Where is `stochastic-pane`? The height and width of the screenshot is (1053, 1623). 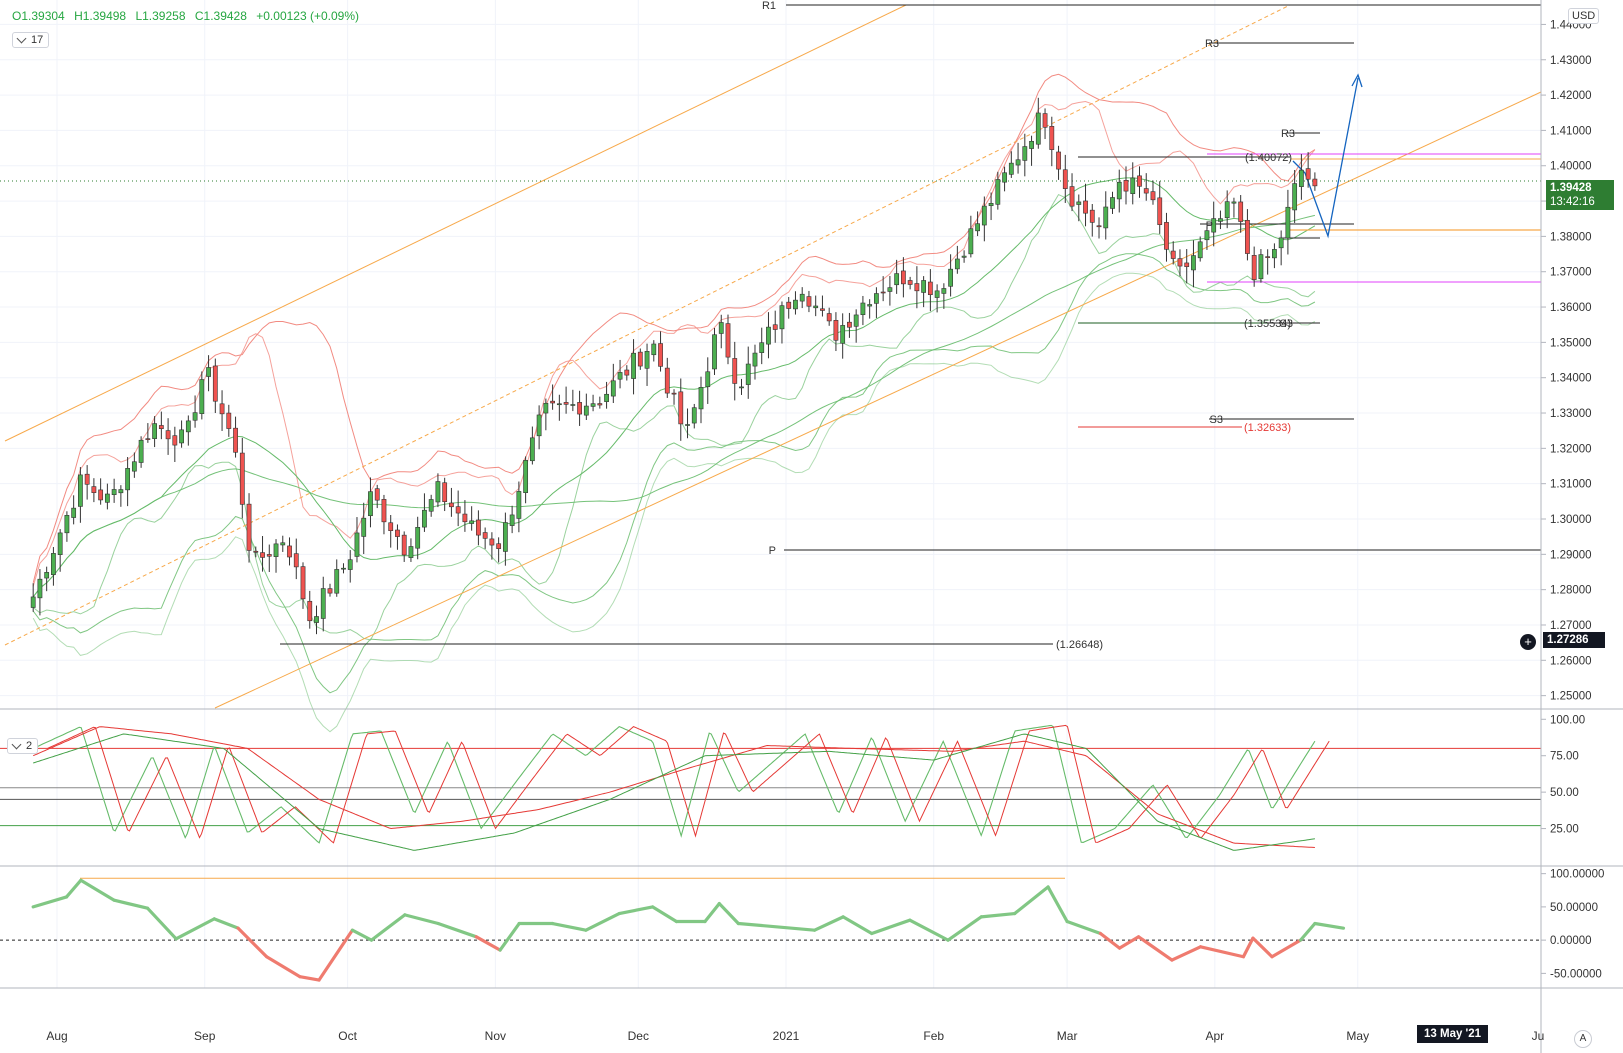 stochastic-pane is located at coordinates (770, 787).